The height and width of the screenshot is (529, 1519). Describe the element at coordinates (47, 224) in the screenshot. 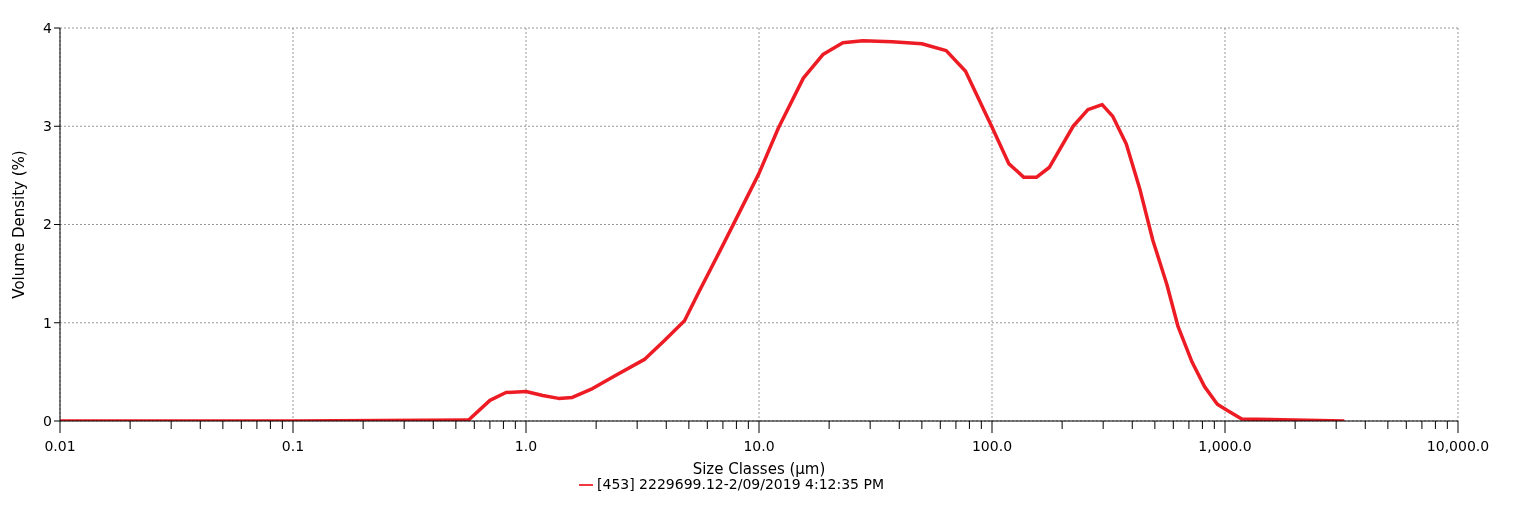

I see `y-tick-label: 2` at that location.